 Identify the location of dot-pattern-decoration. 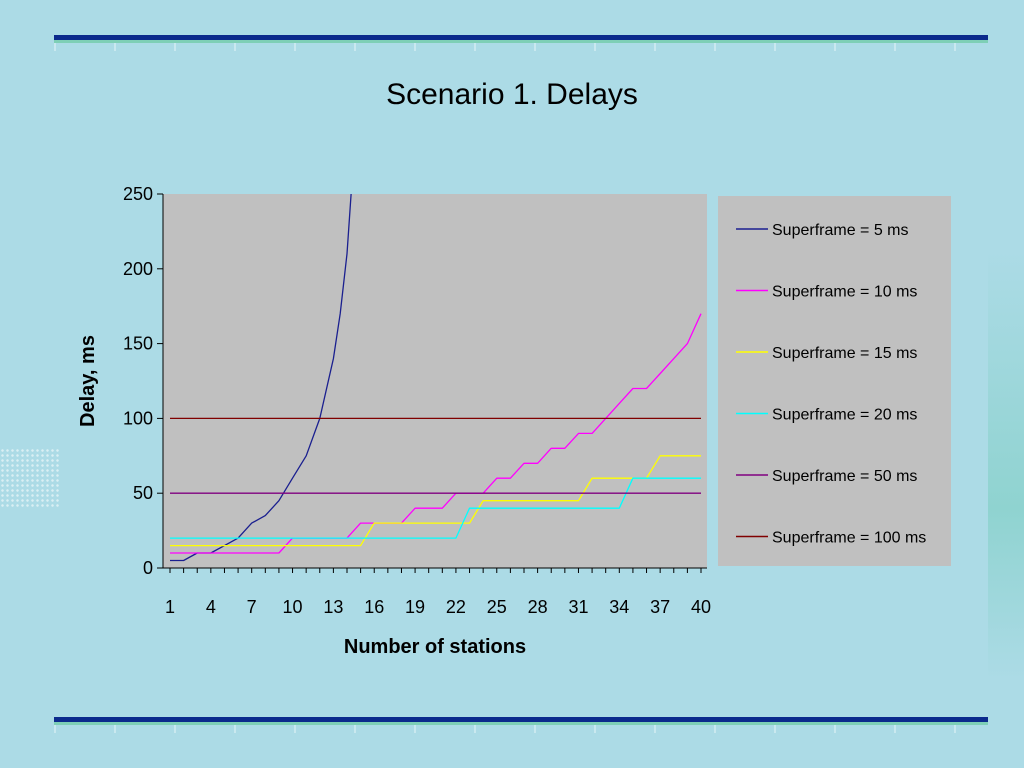
(30, 478).